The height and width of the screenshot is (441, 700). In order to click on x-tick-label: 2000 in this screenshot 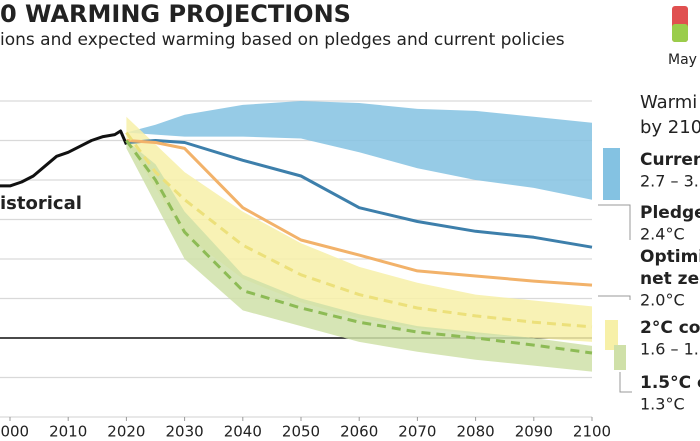, I will do `click(14, 432)`.